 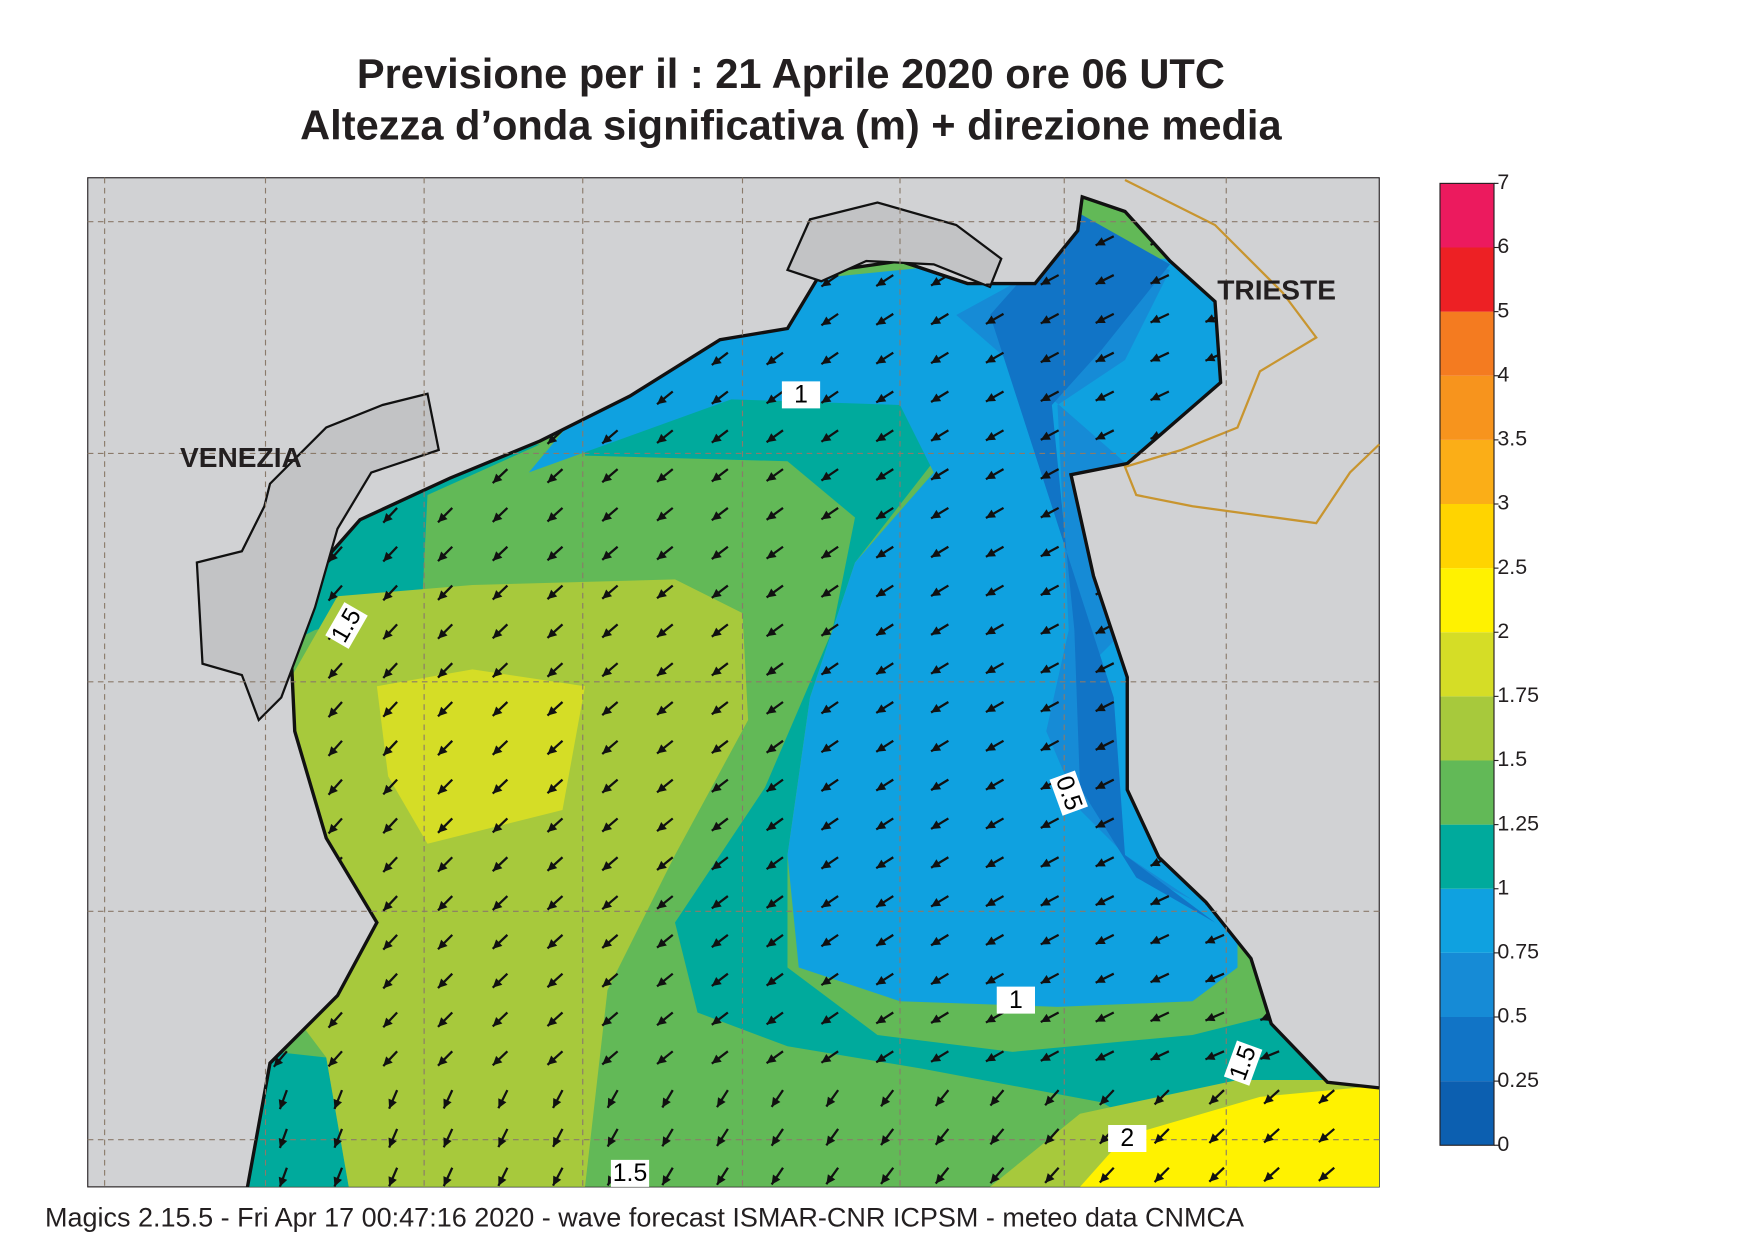 I want to click on contour-value: 1, so click(x=801, y=395).